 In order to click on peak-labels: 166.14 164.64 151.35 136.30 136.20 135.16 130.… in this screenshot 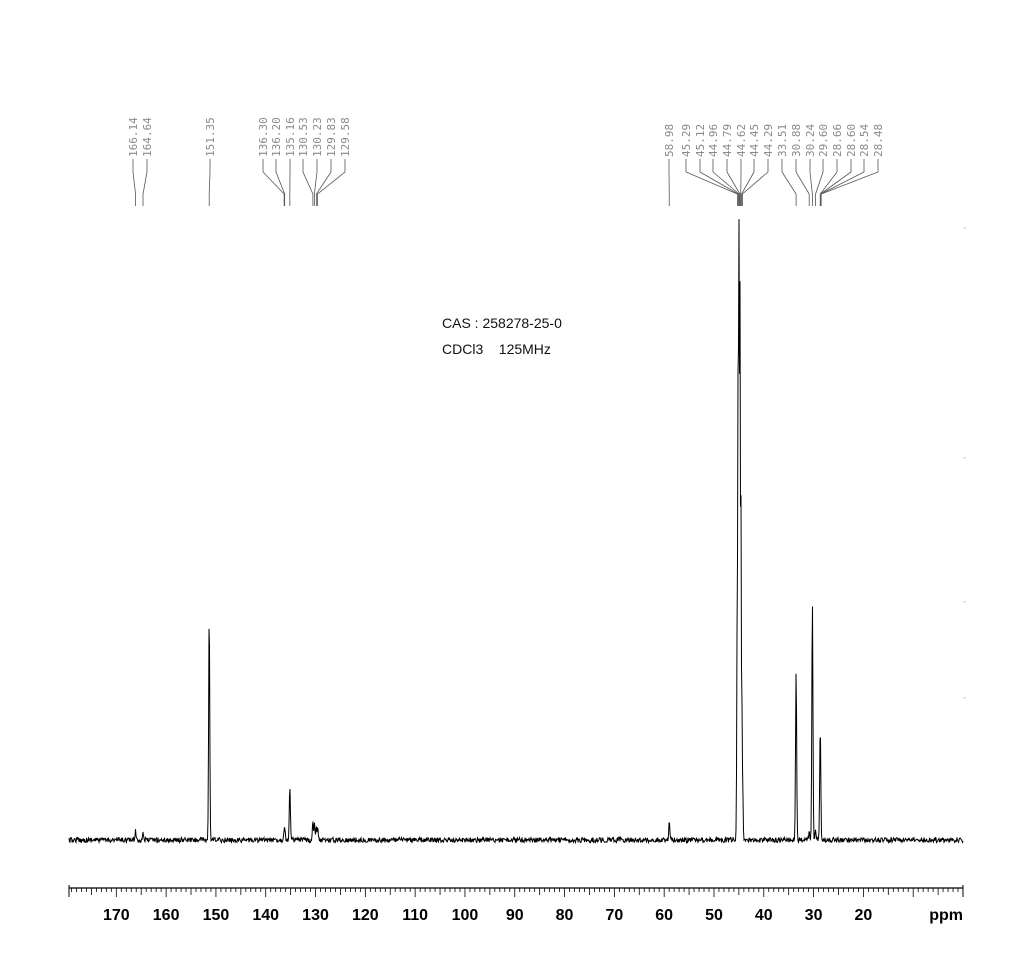, I will do `click(506, 137)`.